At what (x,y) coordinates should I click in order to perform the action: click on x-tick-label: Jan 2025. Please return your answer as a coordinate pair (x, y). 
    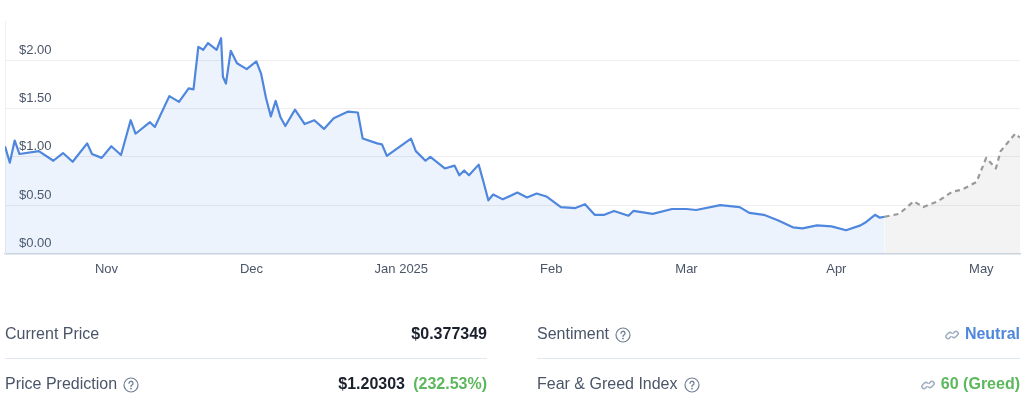
    Looking at the image, I should click on (401, 268).